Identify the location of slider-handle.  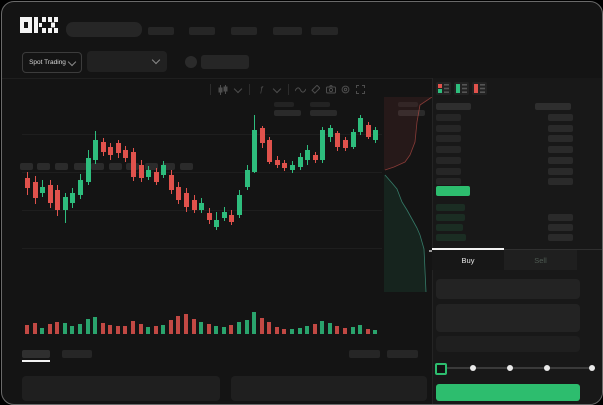
(441, 369).